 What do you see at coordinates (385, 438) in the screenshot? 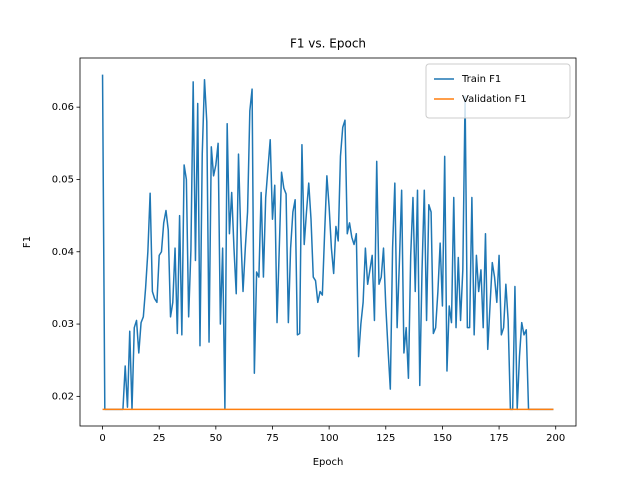
I see `x-tick-label: 125` at bounding box center [385, 438].